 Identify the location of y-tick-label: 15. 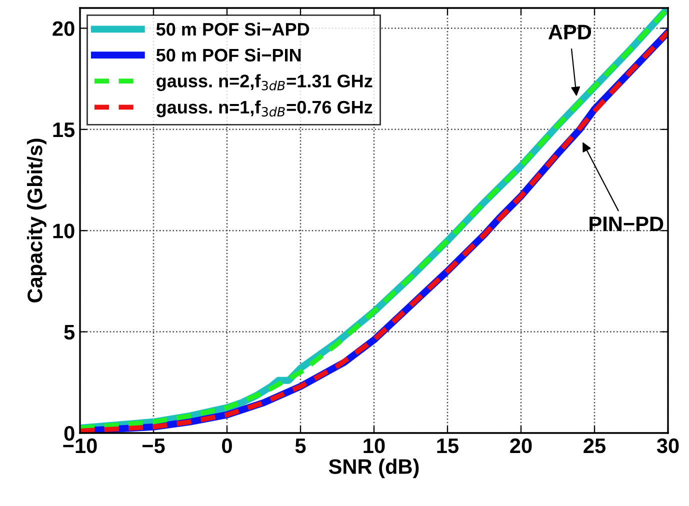
(64, 130).